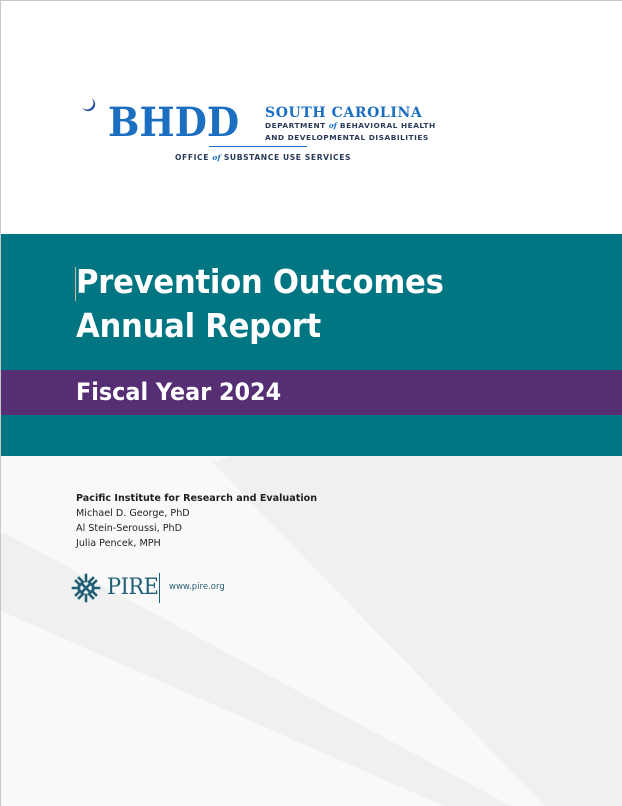 The width and height of the screenshot is (622, 806). Describe the element at coordinates (311, 392) in the screenshot. I see `subtitle-band` at that location.